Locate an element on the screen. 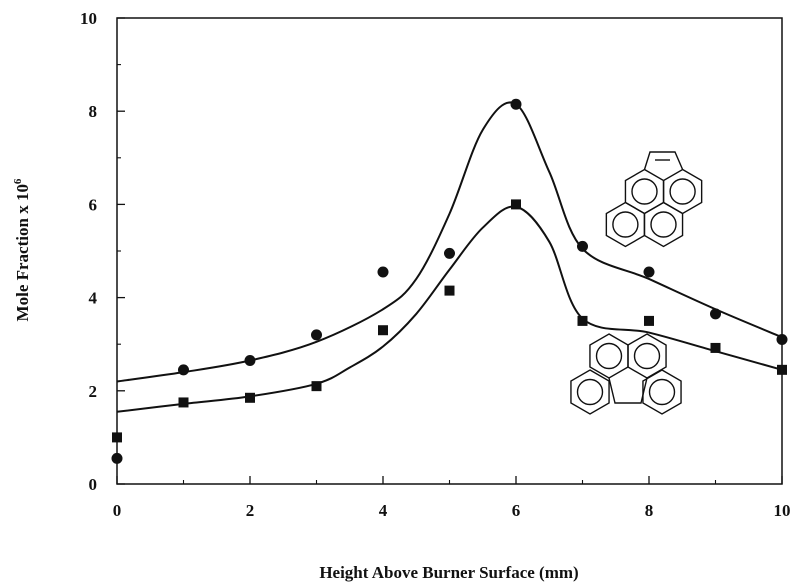 This screenshot has height=586, width=794. y-tick-label: 2 is located at coordinates (93, 391).